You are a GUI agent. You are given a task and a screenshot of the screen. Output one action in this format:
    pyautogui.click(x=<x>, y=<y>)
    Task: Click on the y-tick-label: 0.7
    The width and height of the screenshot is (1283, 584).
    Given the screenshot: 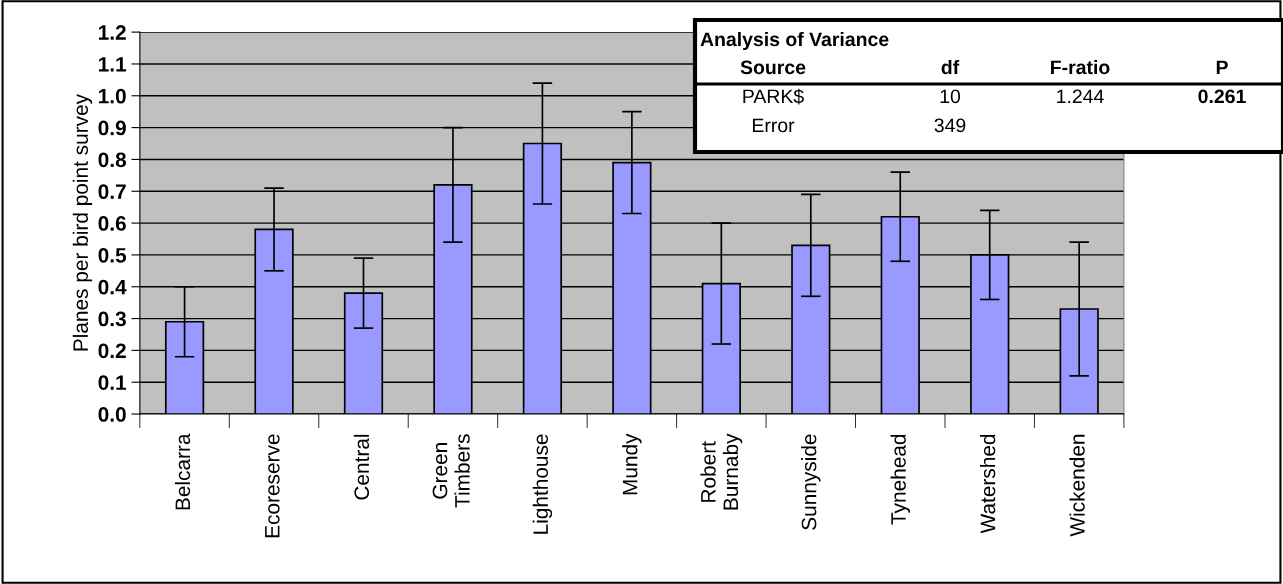 What is the action you would take?
    pyautogui.click(x=112, y=192)
    